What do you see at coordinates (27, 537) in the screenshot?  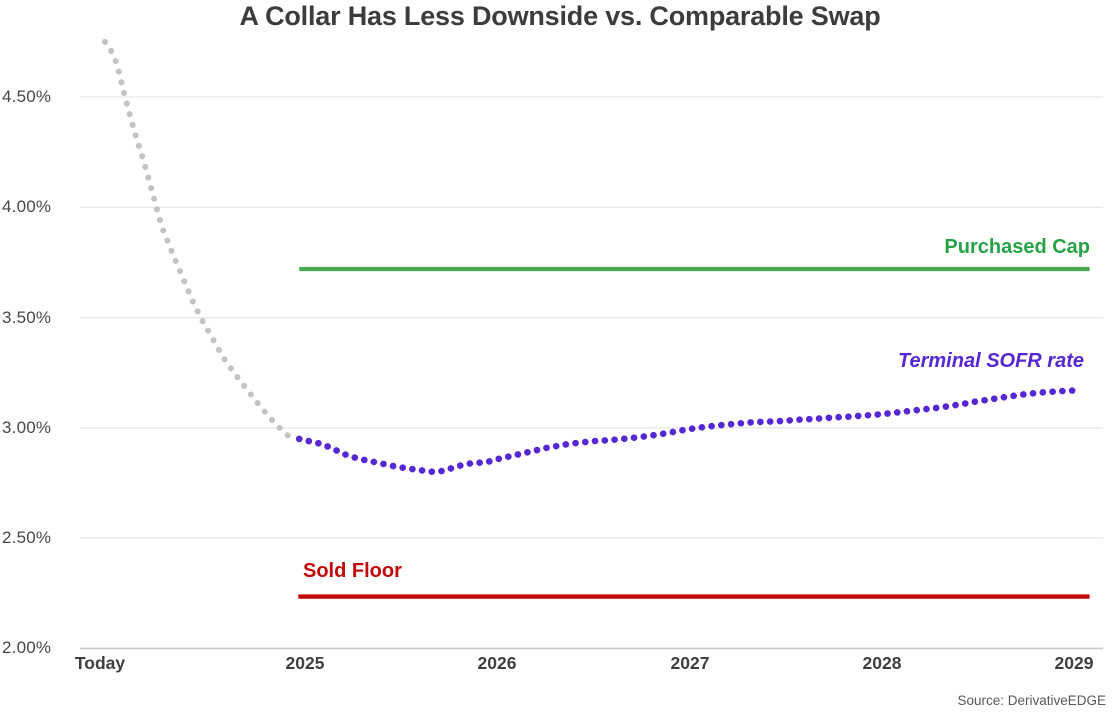 I see `y-tick-250: 2.50%` at bounding box center [27, 537].